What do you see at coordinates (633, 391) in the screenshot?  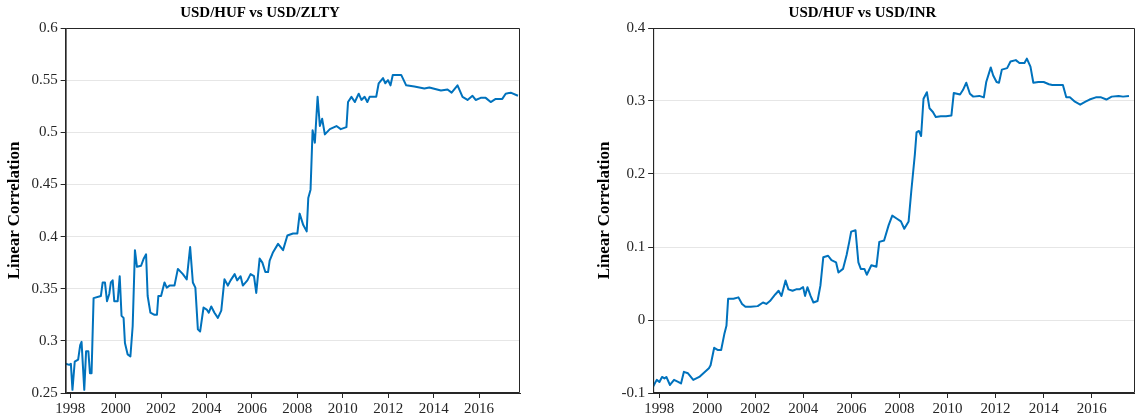 I see `y-tick-label: -0.1` at bounding box center [633, 391].